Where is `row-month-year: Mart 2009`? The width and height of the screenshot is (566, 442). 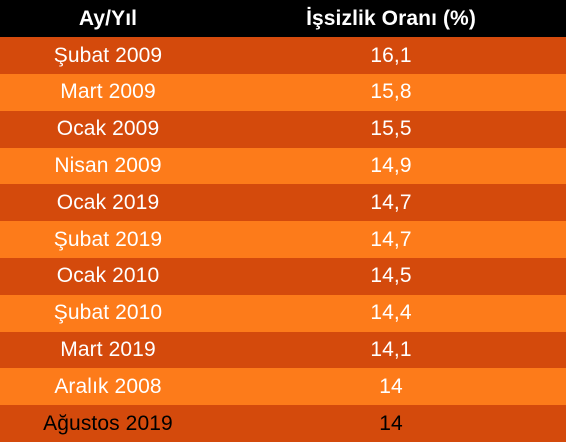
row-month-year: Mart 2009 is located at coordinates (108, 92).